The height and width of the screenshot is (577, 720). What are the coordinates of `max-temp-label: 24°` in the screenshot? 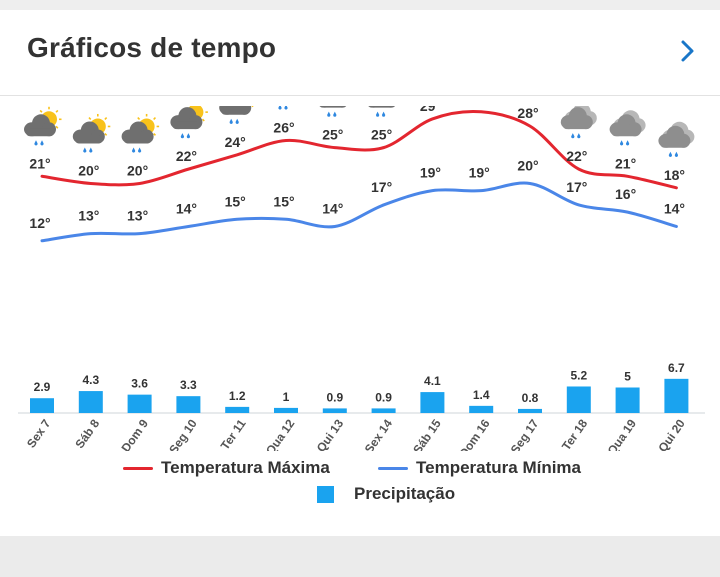 It's located at (235, 142).